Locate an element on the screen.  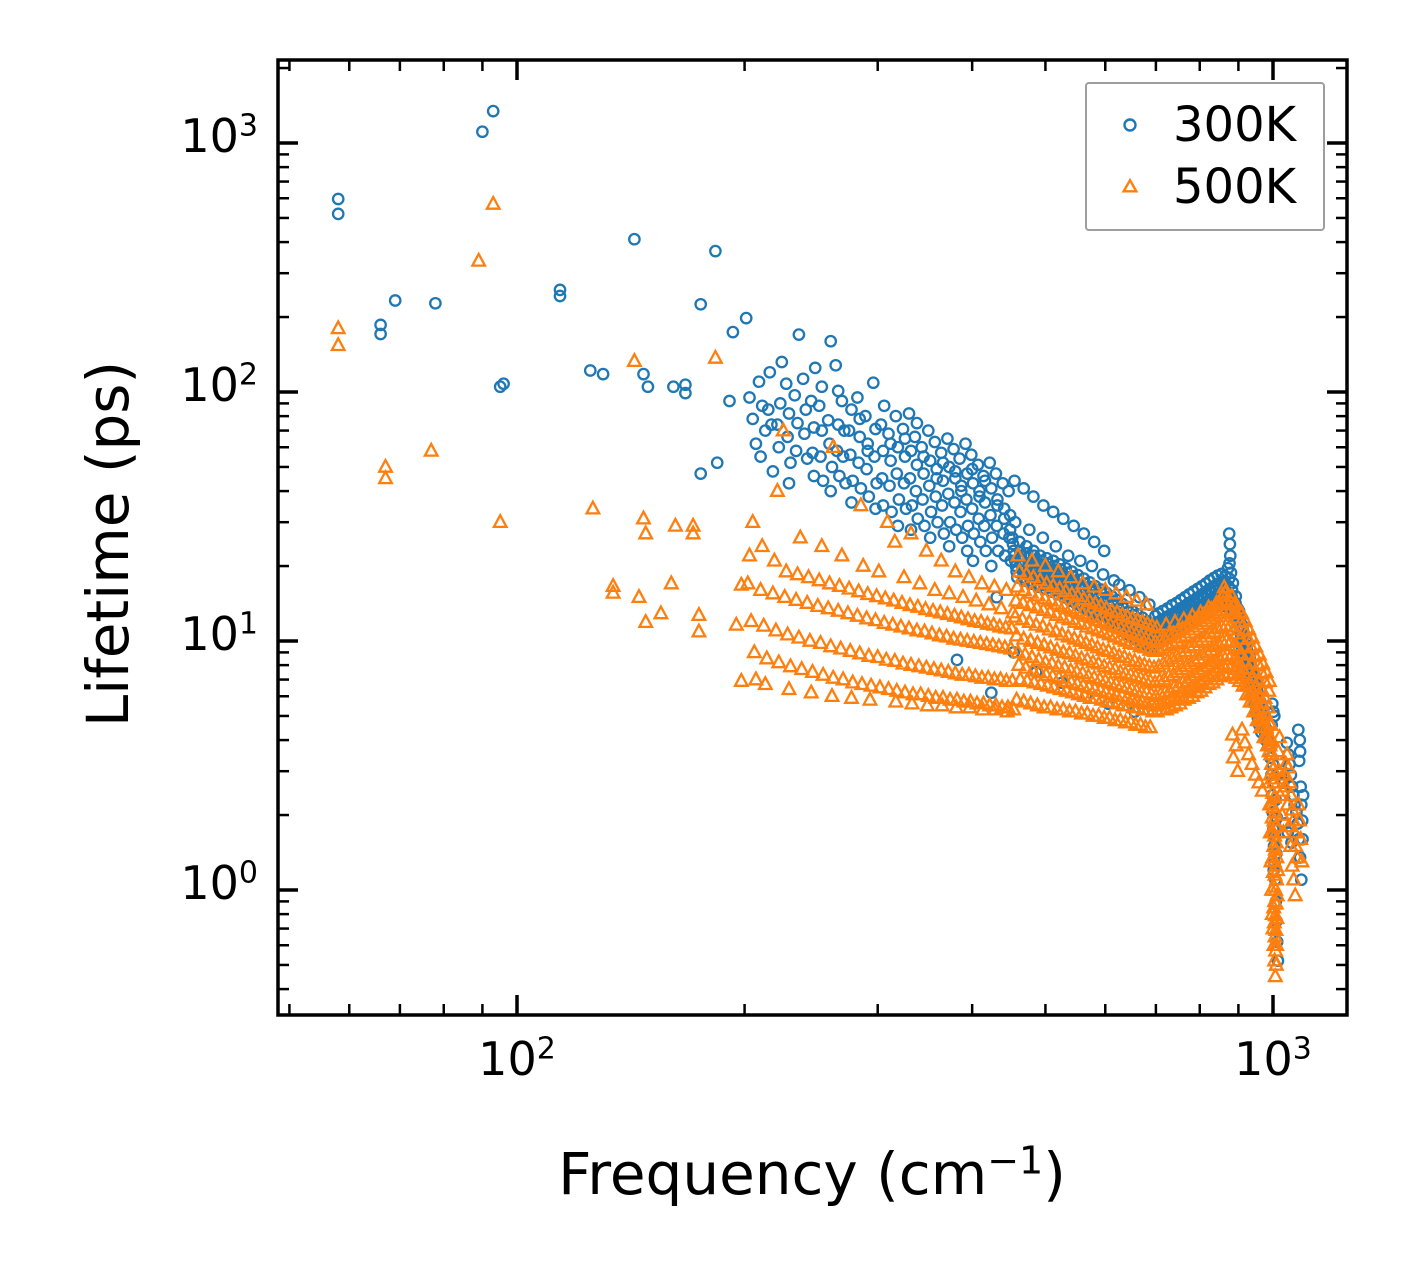
y-tick-label-10e3: 103 is located at coordinates (219, 135).